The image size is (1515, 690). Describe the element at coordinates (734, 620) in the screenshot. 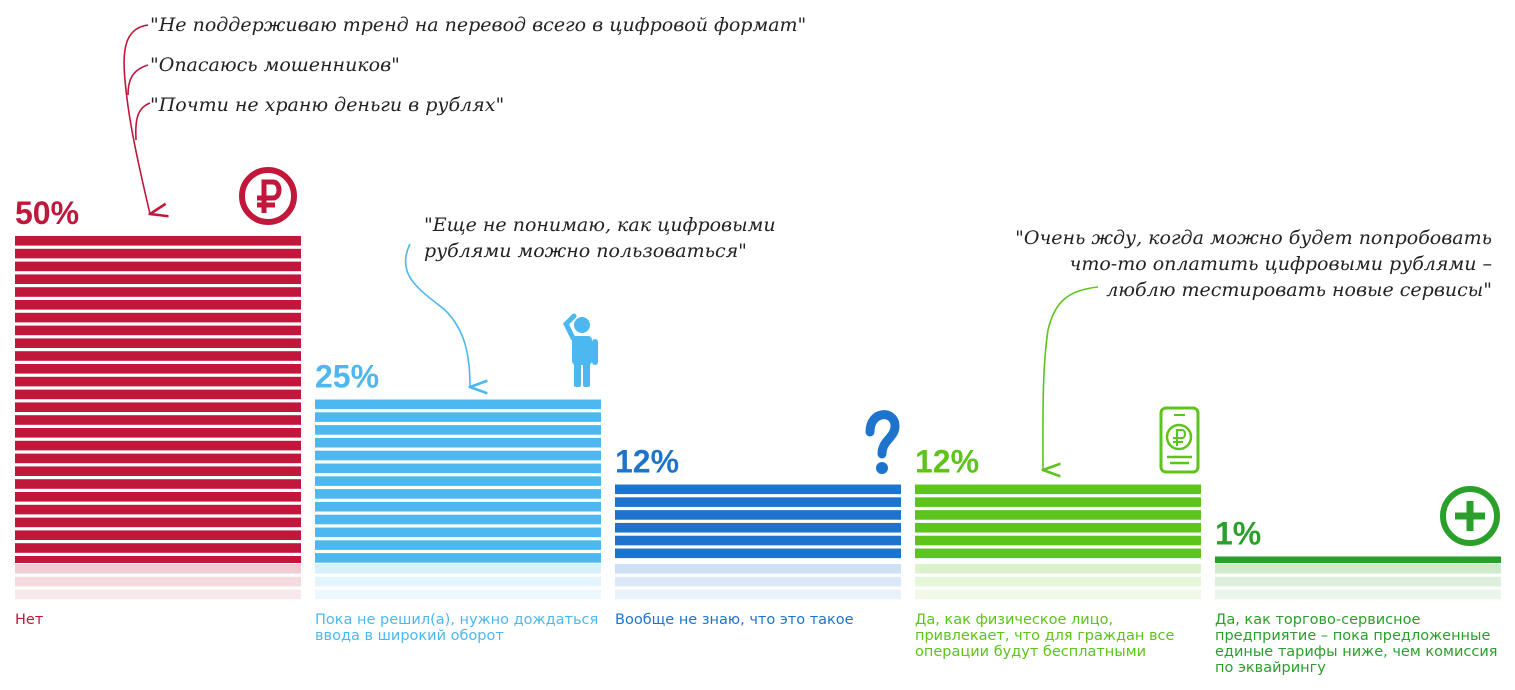

I see `category-label-2: Вообще не знаю, что это такое` at that location.